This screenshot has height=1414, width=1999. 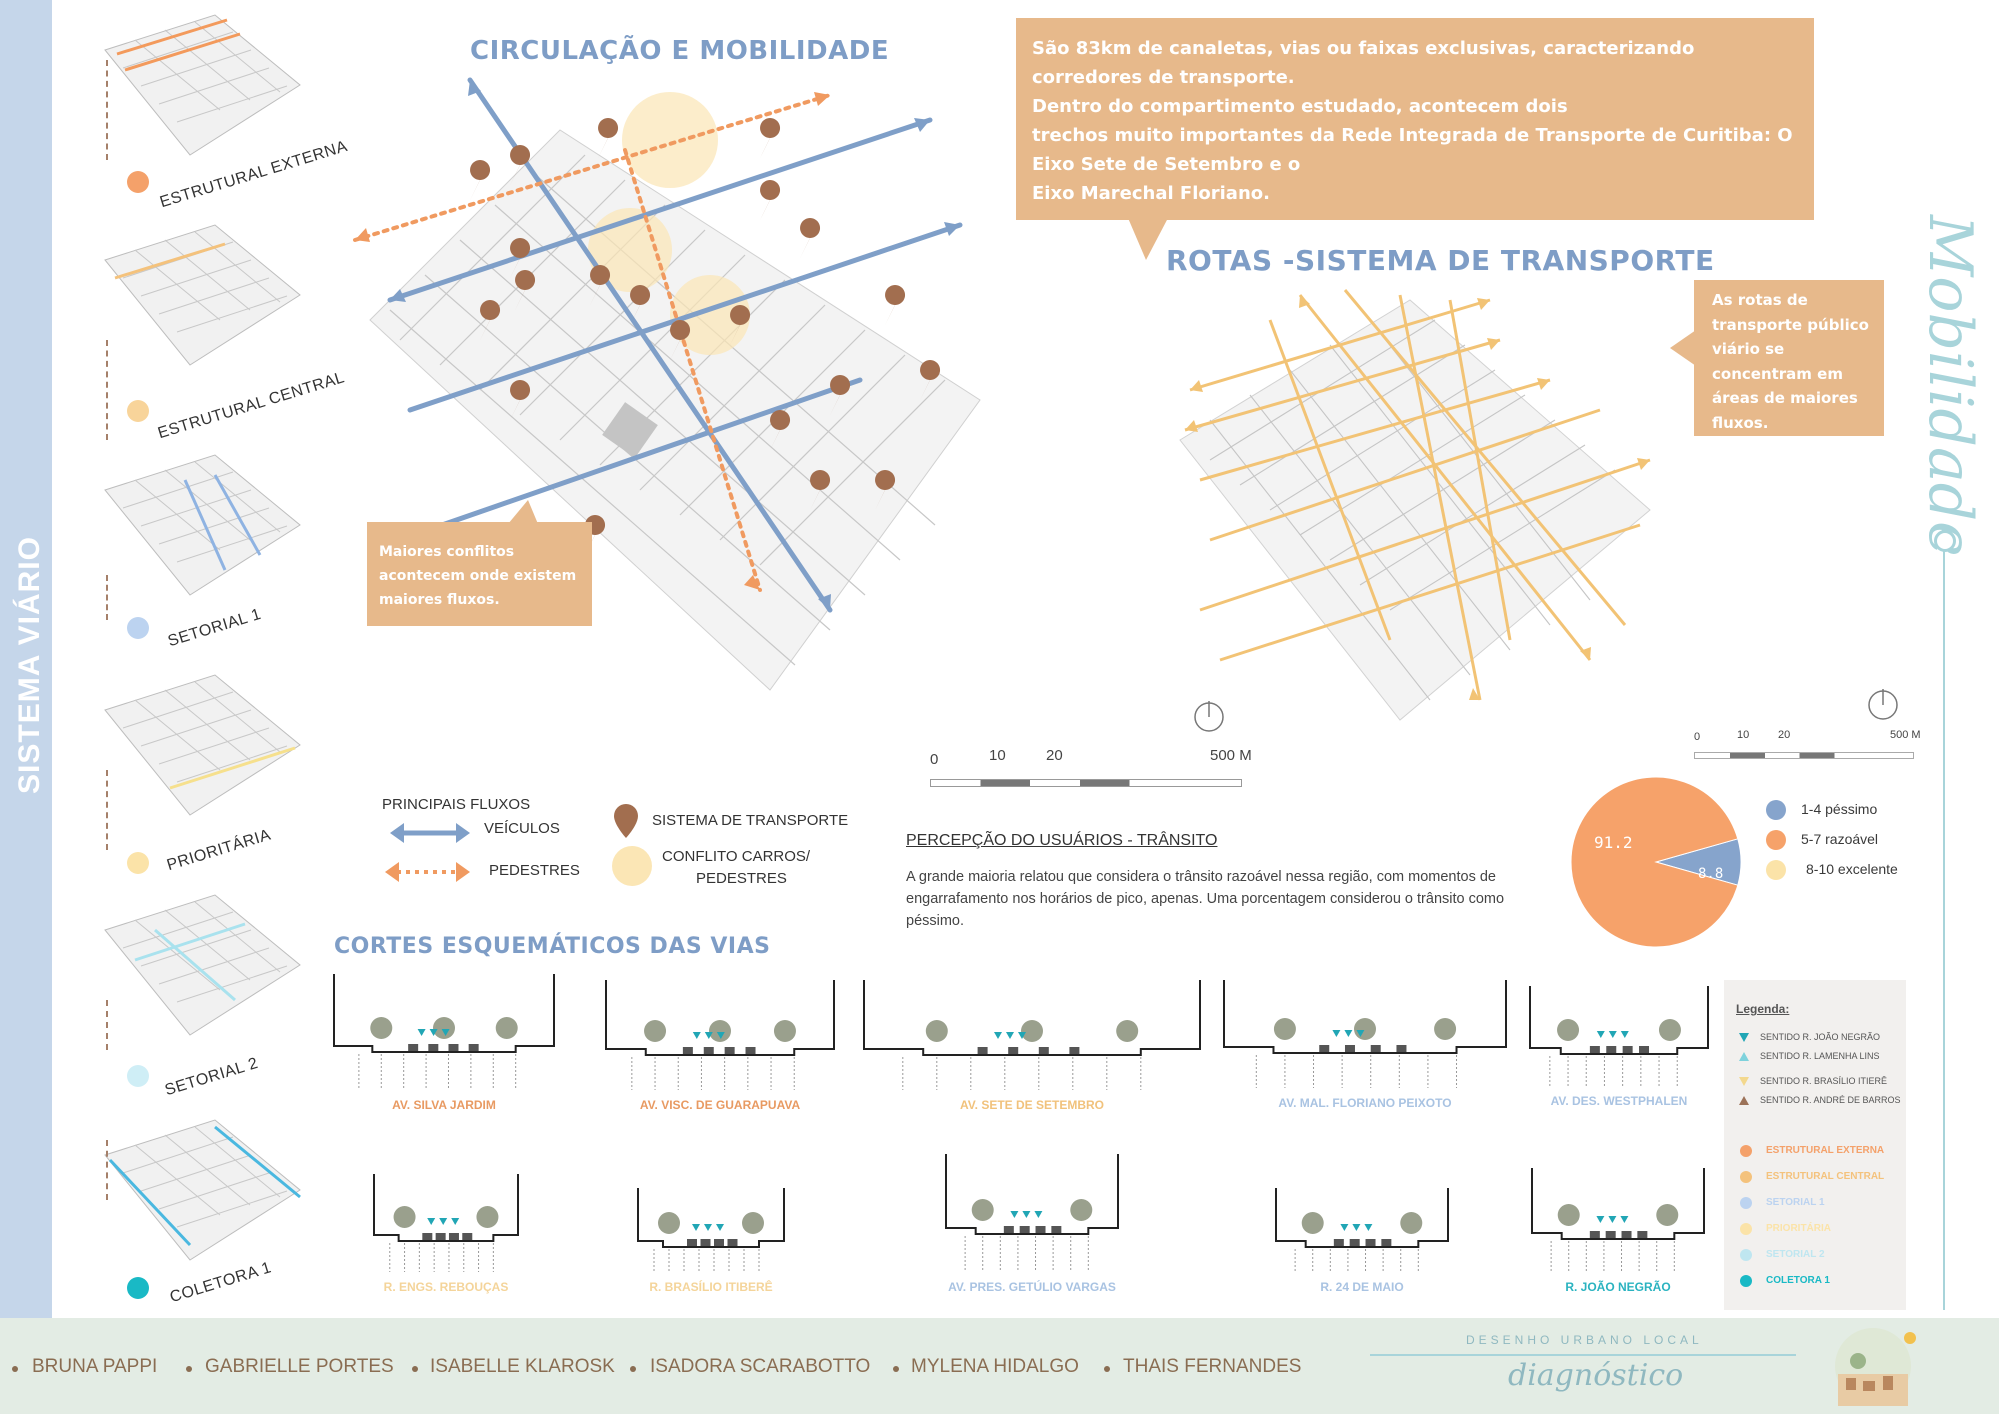 I want to click on street-section: AV. DES. WESTPHALEN, so click(x=1619, y=1051).